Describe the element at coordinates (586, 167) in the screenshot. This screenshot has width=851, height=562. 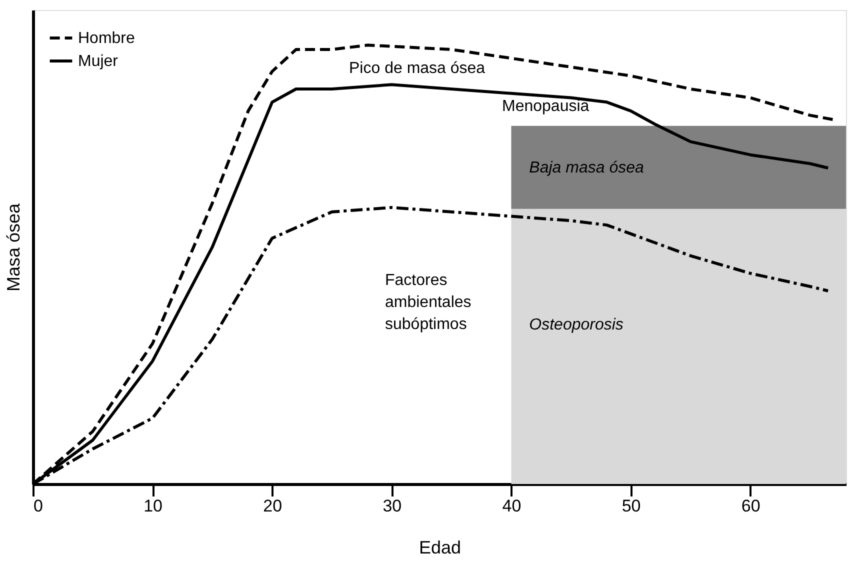
I see `band-label: Baja masa ósea` at that location.